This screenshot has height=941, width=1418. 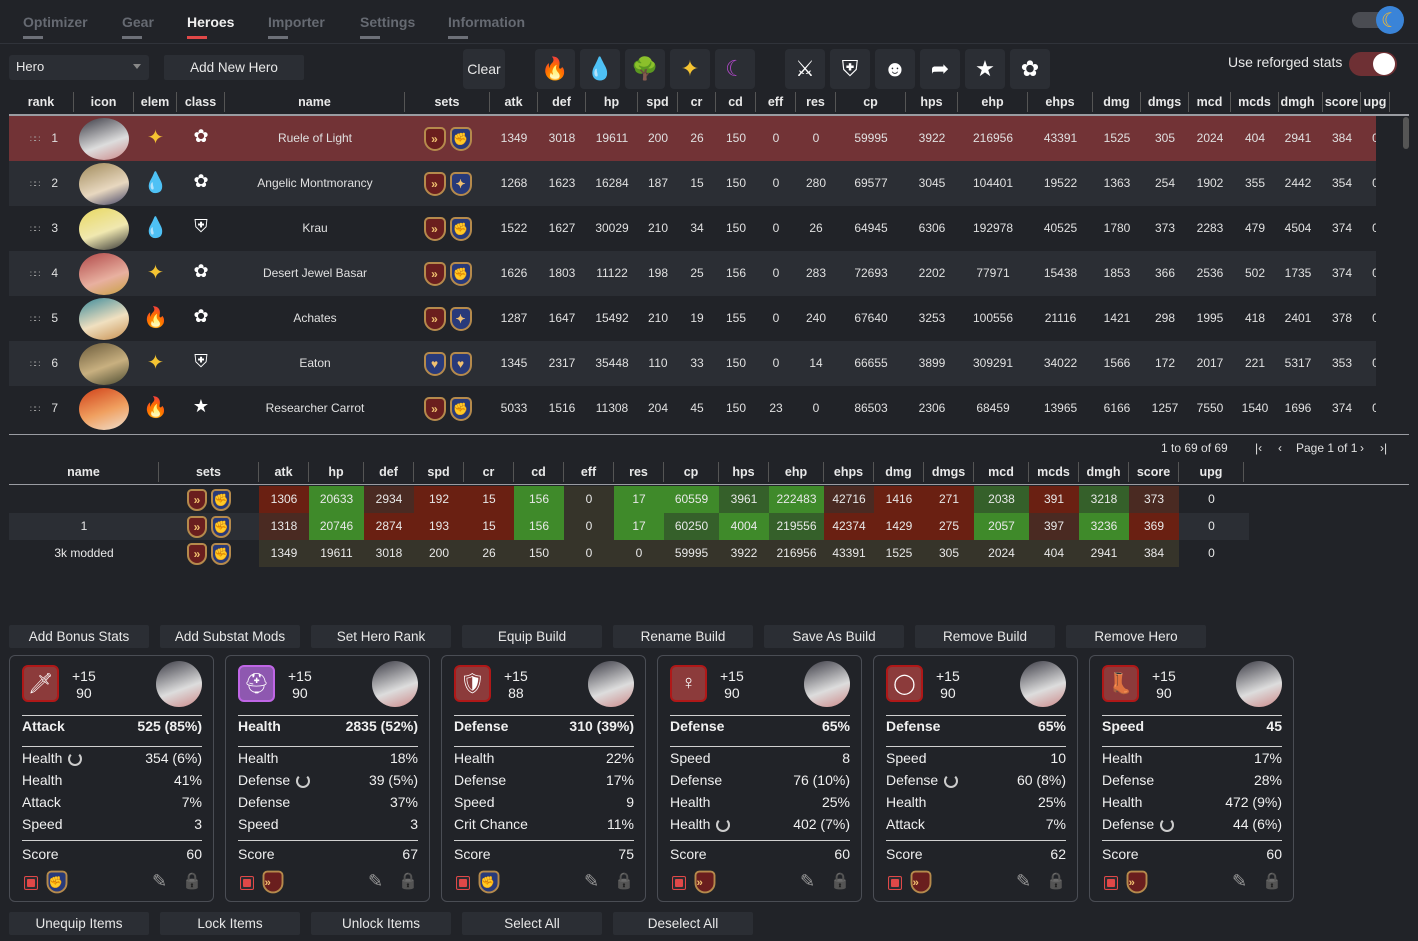 What do you see at coordinates (447, 102) in the screenshot?
I see `column-header-sets: sets` at bounding box center [447, 102].